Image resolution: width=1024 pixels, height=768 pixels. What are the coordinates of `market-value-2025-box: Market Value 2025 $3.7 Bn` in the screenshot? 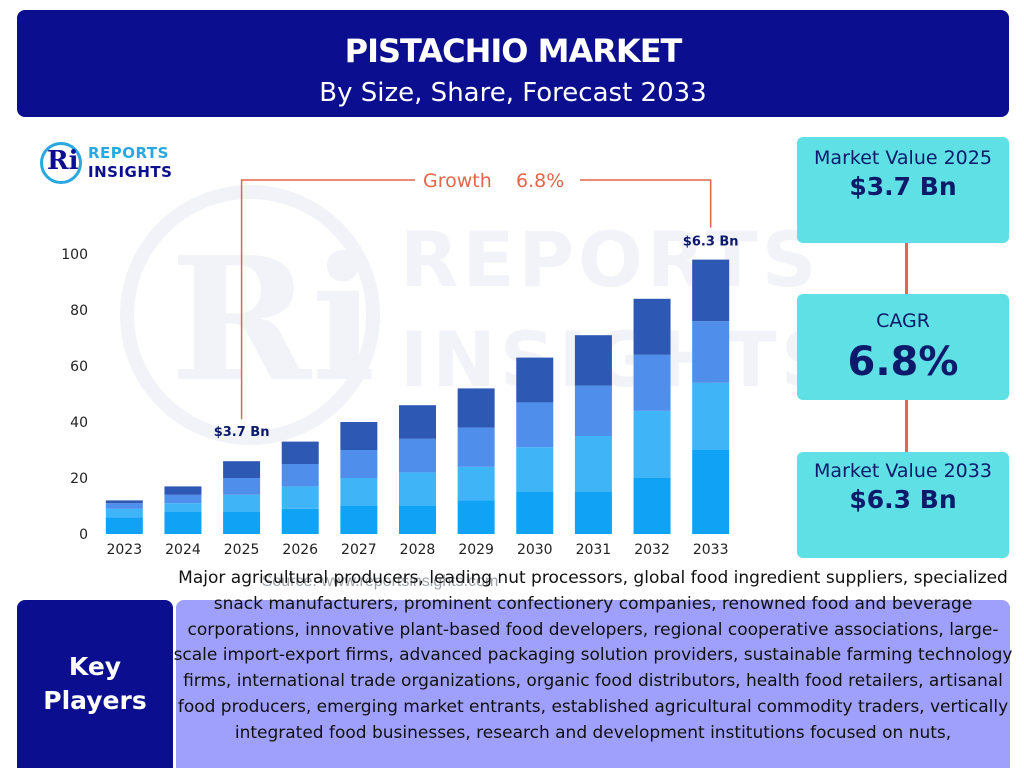 It's located at (903, 190).